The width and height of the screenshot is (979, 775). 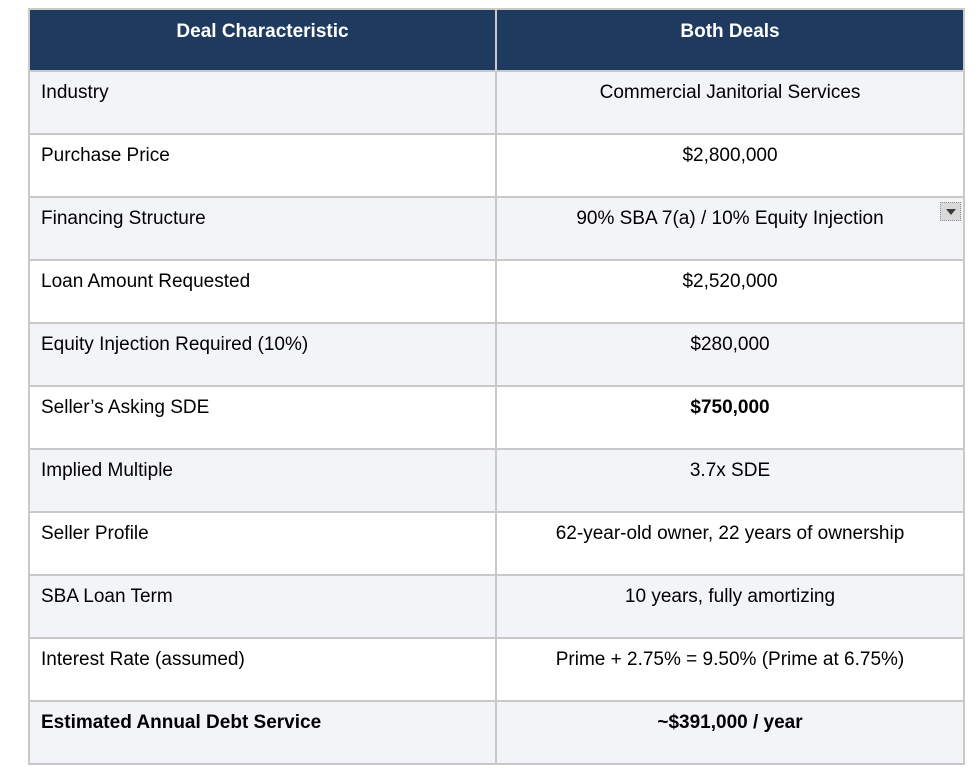 What do you see at coordinates (262, 40) in the screenshot?
I see `column-header-deal-characteristic: Deal Characteristic` at bounding box center [262, 40].